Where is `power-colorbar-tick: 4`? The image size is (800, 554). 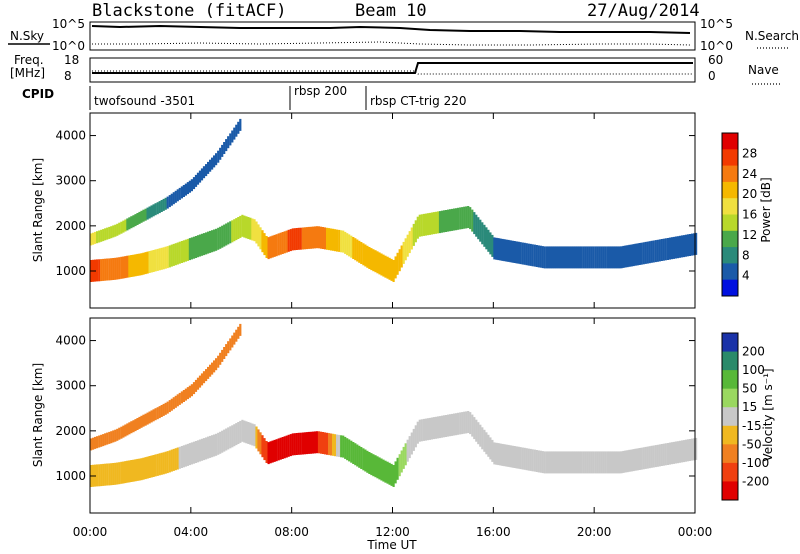 power-colorbar-tick: 4 is located at coordinates (746, 276).